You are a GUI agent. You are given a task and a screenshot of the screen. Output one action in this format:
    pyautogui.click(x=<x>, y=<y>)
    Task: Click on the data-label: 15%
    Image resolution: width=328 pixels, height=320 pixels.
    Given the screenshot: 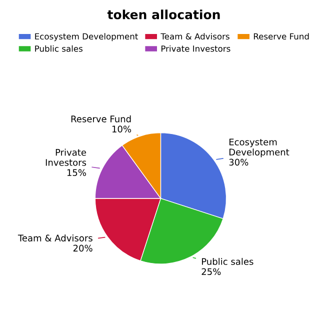 What is the action you would take?
    pyautogui.click(x=76, y=172)
    